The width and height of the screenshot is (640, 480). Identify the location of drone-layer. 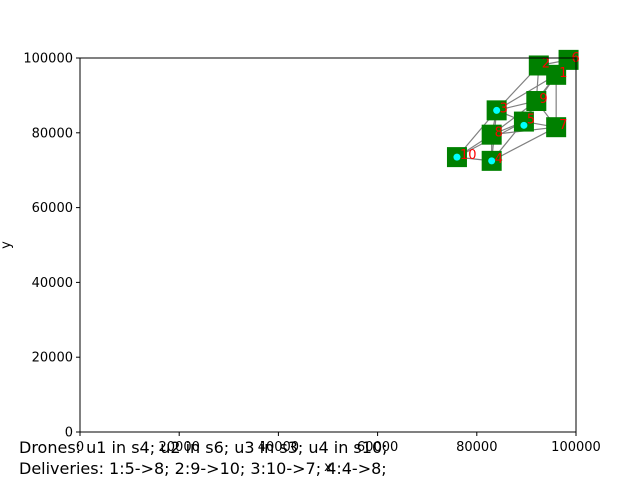
(490, 135).